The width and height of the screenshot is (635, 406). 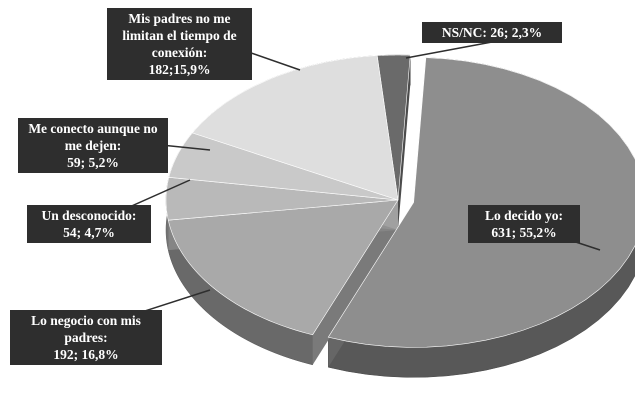 What do you see at coordinates (523, 215) in the screenshot?
I see `category-label: Lo decido yo:` at bounding box center [523, 215].